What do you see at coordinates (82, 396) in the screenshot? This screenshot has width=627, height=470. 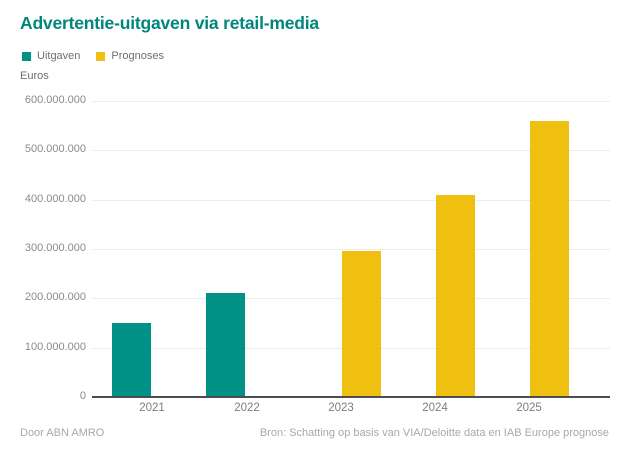 I see `y-axis-tick-label: 0` at bounding box center [82, 396].